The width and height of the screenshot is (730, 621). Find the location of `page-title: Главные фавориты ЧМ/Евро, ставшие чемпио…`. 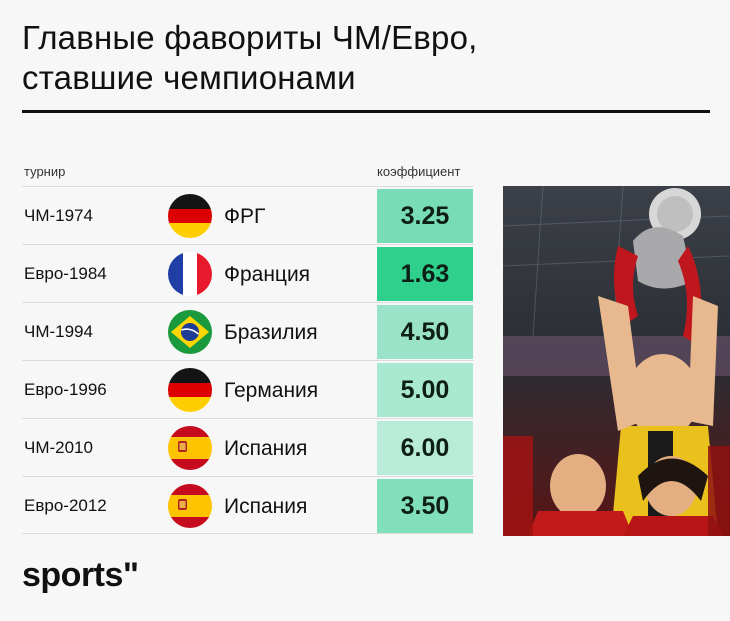

page-title: Главные фавориты ЧМ/Евро, ставшие чемпио… is located at coordinates (250, 58).